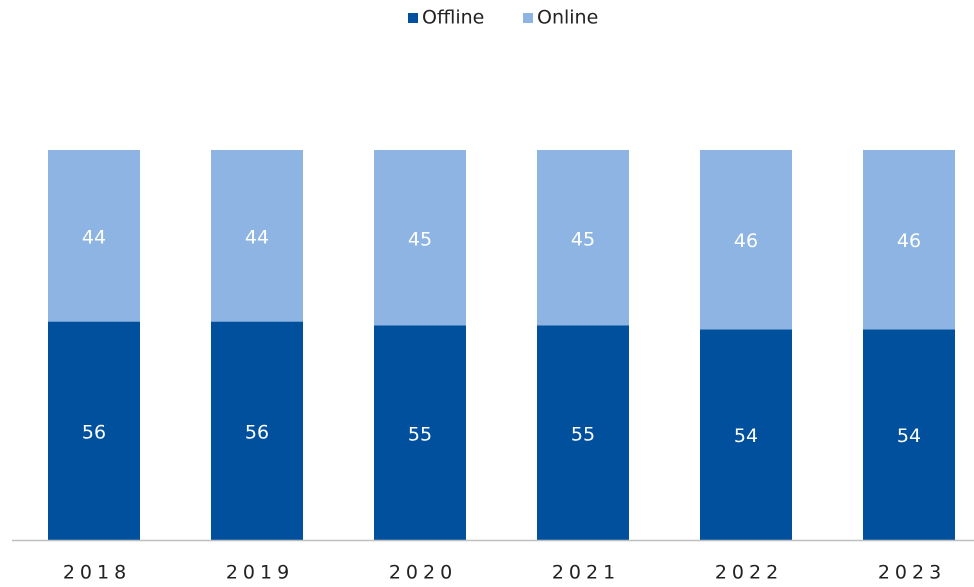  I want to click on x-tick-label: 2022, so click(749, 573).